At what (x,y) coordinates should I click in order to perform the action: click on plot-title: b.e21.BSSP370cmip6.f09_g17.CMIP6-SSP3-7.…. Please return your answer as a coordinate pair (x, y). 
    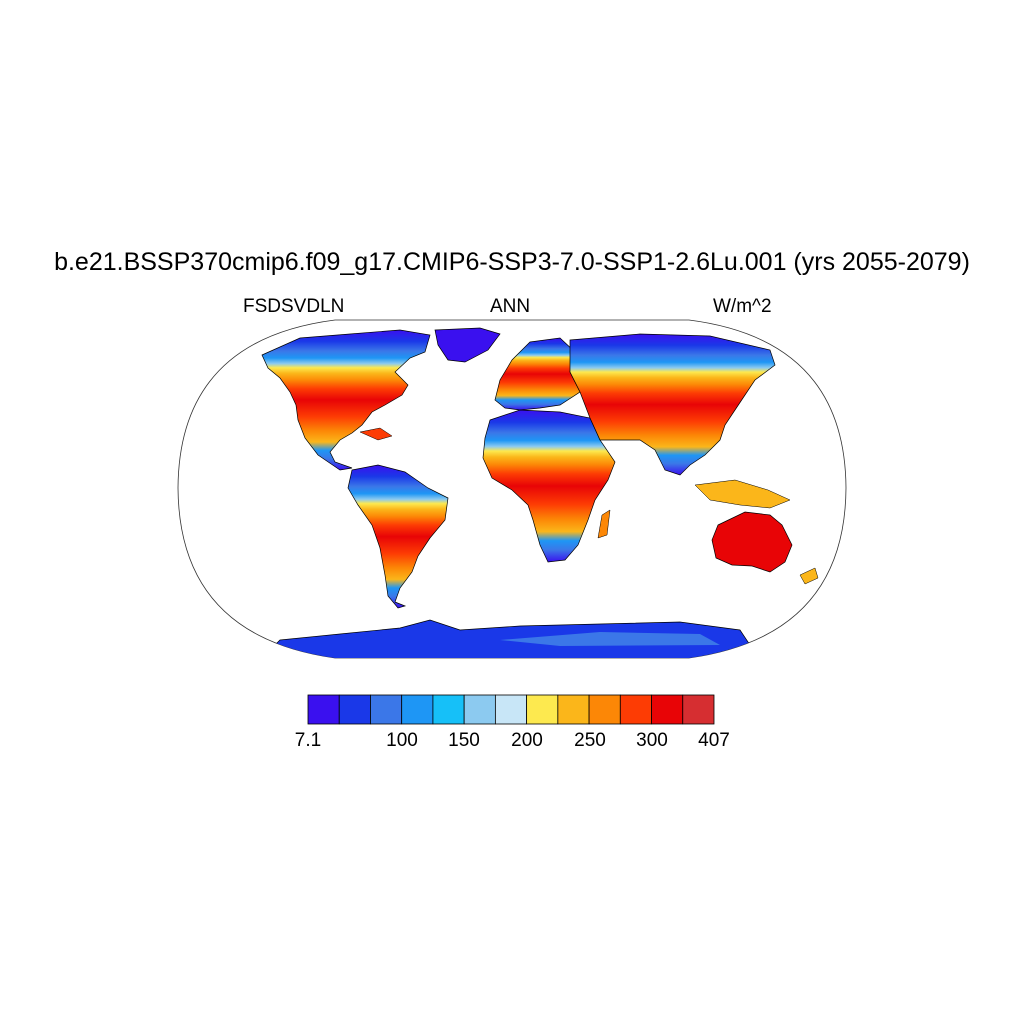
    Looking at the image, I should click on (512, 262).